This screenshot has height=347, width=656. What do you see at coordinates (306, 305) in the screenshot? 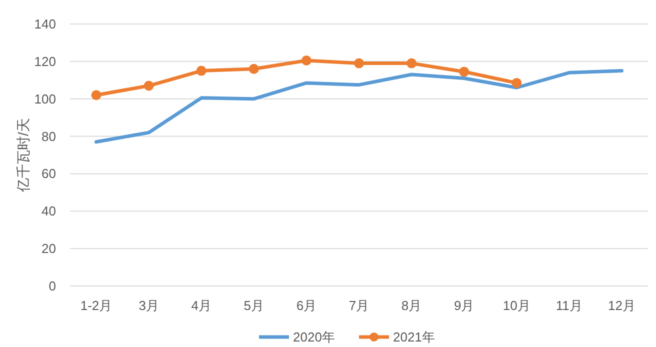
I see `x-tick-label: 6月` at bounding box center [306, 305].